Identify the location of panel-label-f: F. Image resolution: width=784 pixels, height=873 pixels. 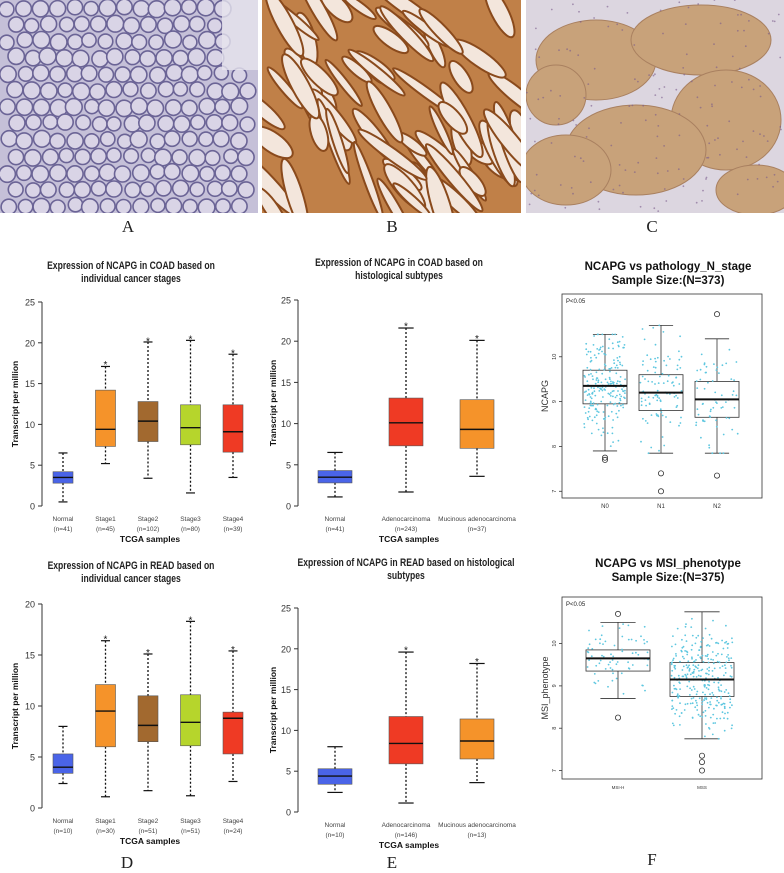
(652, 859).